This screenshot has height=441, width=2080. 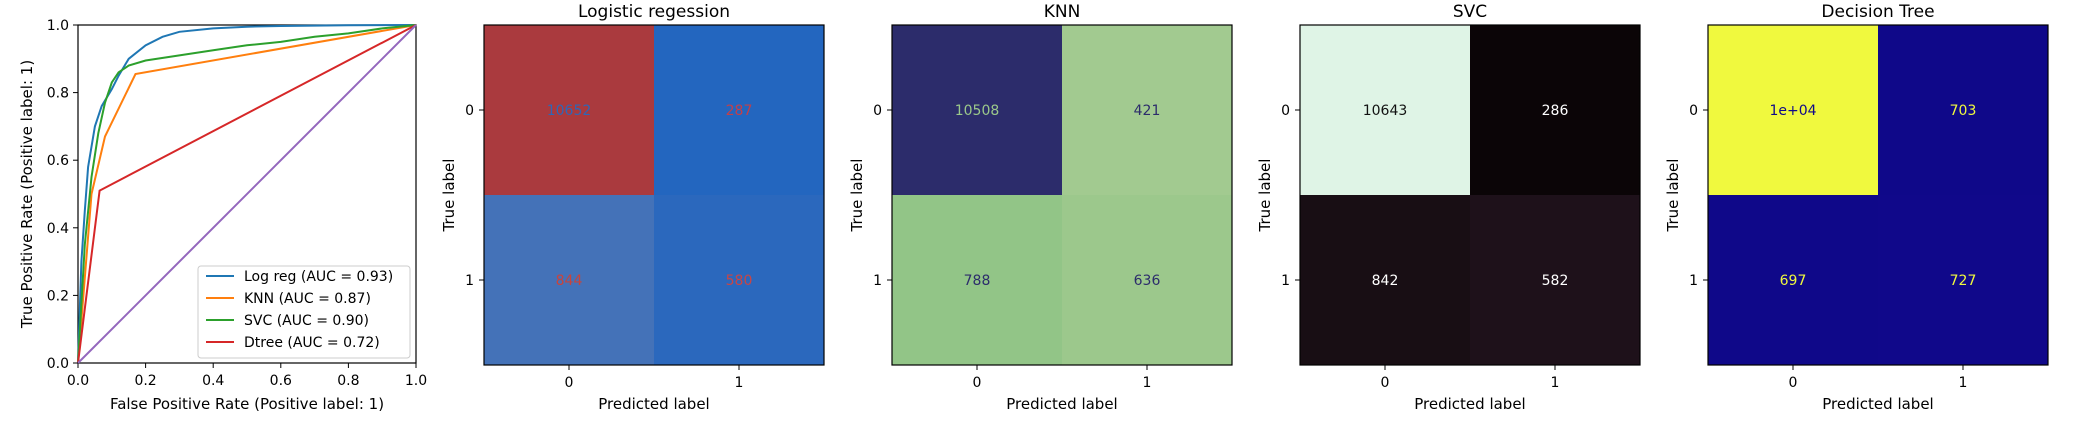 What do you see at coordinates (58, 296) in the screenshot?
I see `roc-y-tick-label: 0.2` at bounding box center [58, 296].